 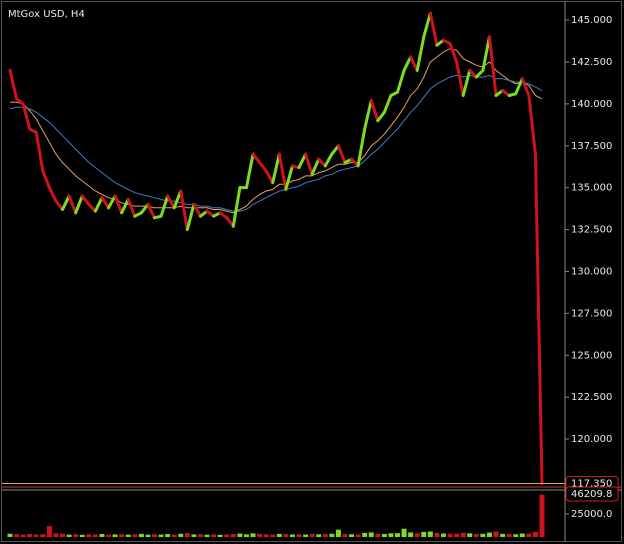 What do you see at coordinates (591, 230) in the screenshot?
I see `y-tick-label: 132.500` at bounding box center [591, 230].